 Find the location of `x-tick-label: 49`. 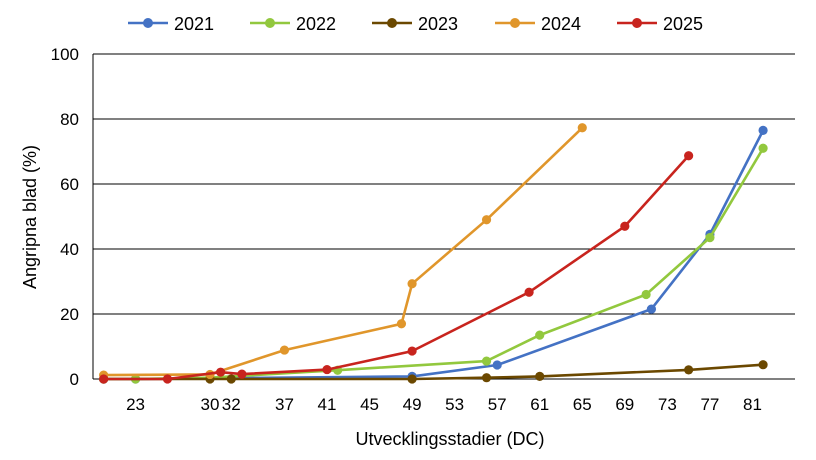

x-tick-label: 49 is located at coordinates (412, 404).